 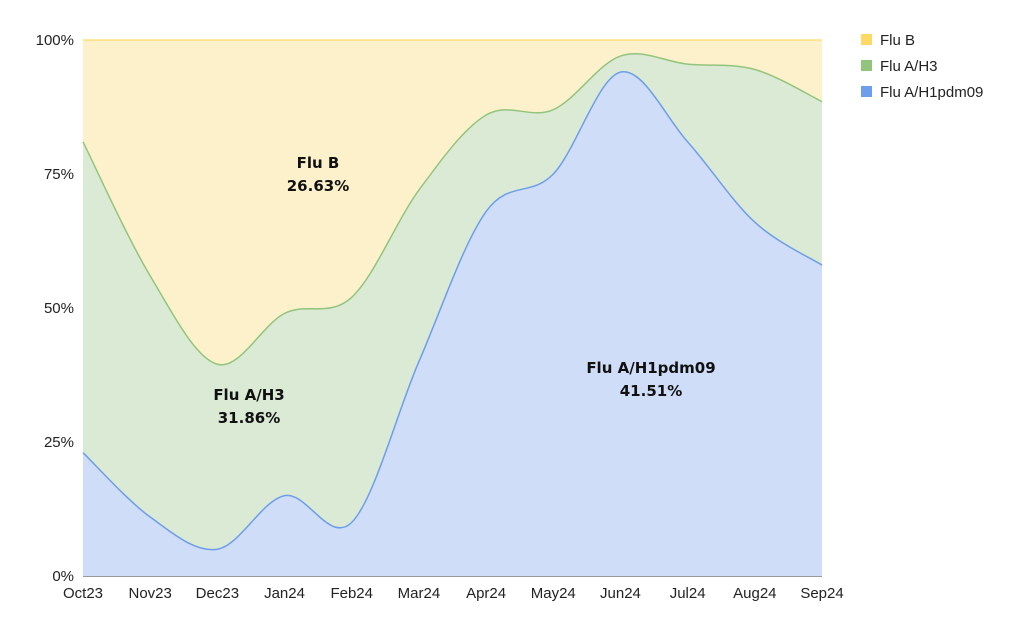 I want to click on y-tick-label: 50%, so click(x=59, y=308).